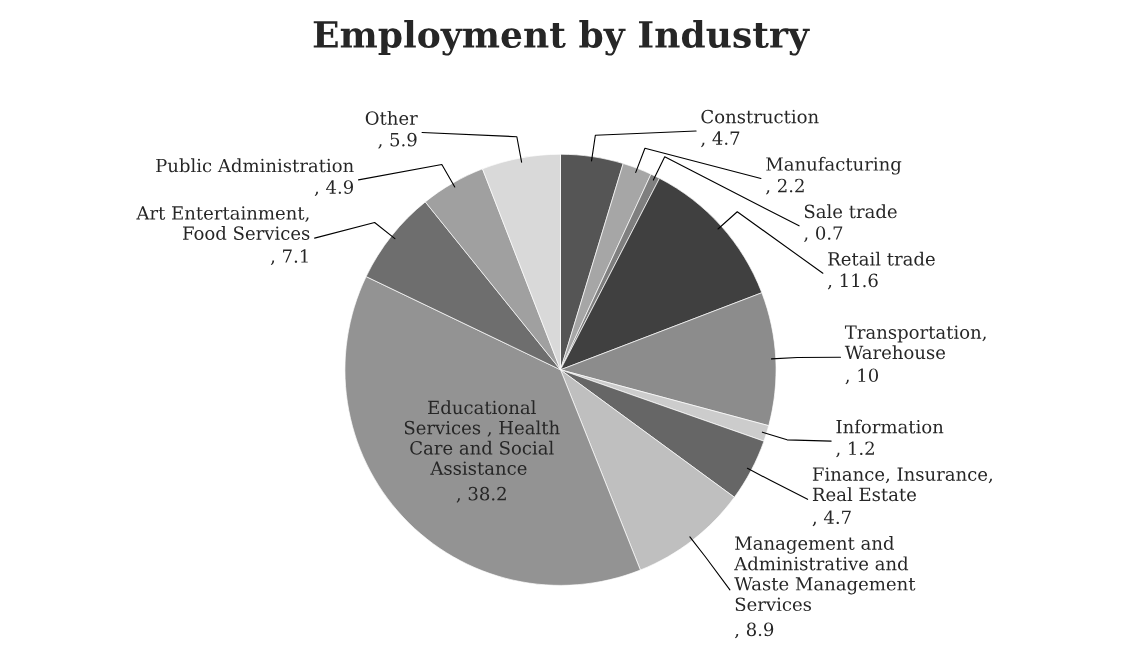 The height and width of the screenshot is (670, 1121). I want to click on data-label: , 7.1, so click(289, 257).